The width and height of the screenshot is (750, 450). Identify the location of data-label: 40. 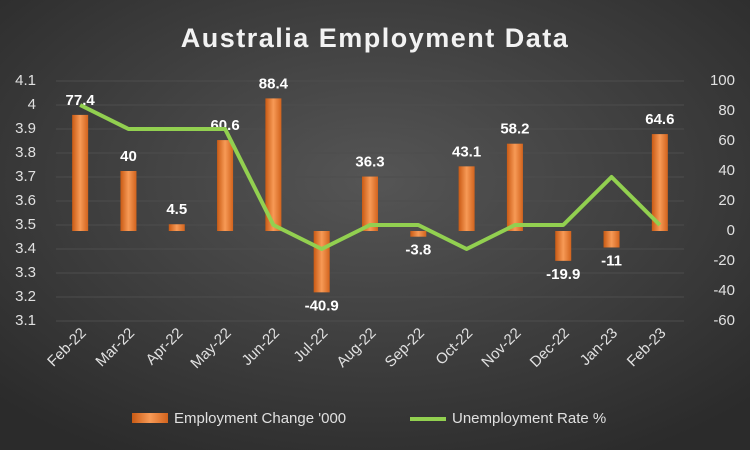
(128, 156).